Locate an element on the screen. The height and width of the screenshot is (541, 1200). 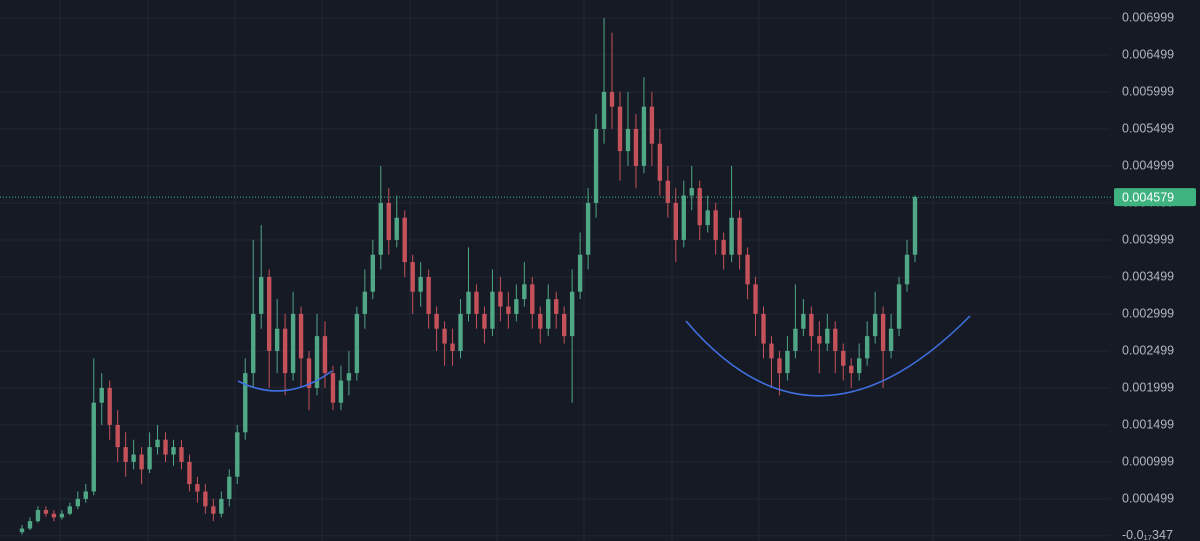
rounded-bottom-large is located at coordinates (828, 356).